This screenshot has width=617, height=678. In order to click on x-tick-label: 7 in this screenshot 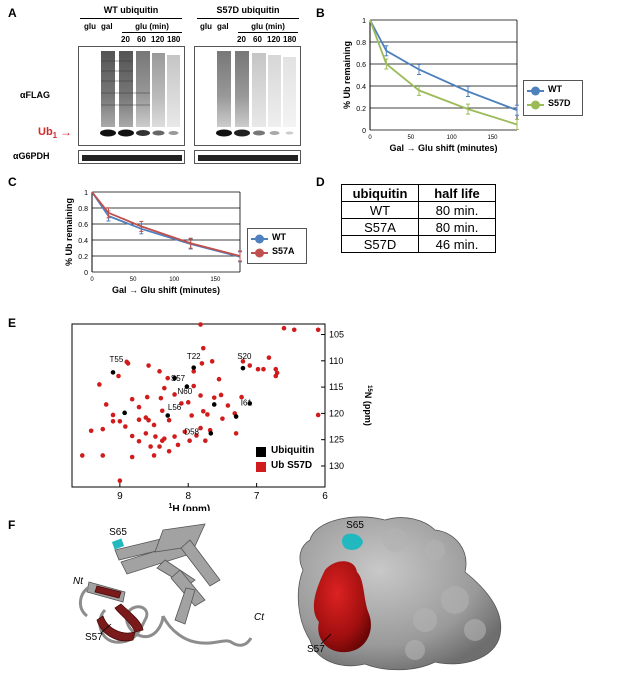, I will do `click(257, 496)`.